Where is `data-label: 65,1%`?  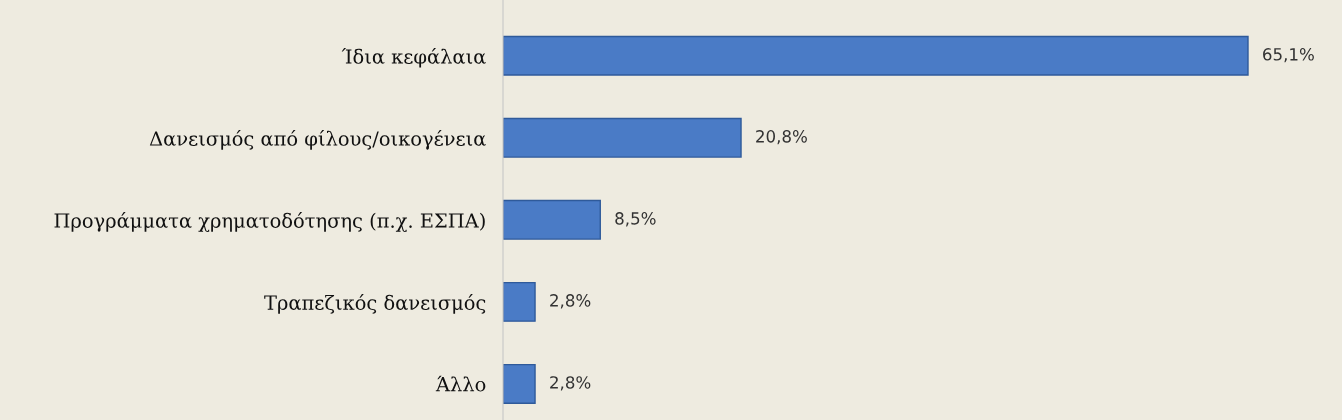
data-label: 65,1% is located at coordinates (1288, 55).